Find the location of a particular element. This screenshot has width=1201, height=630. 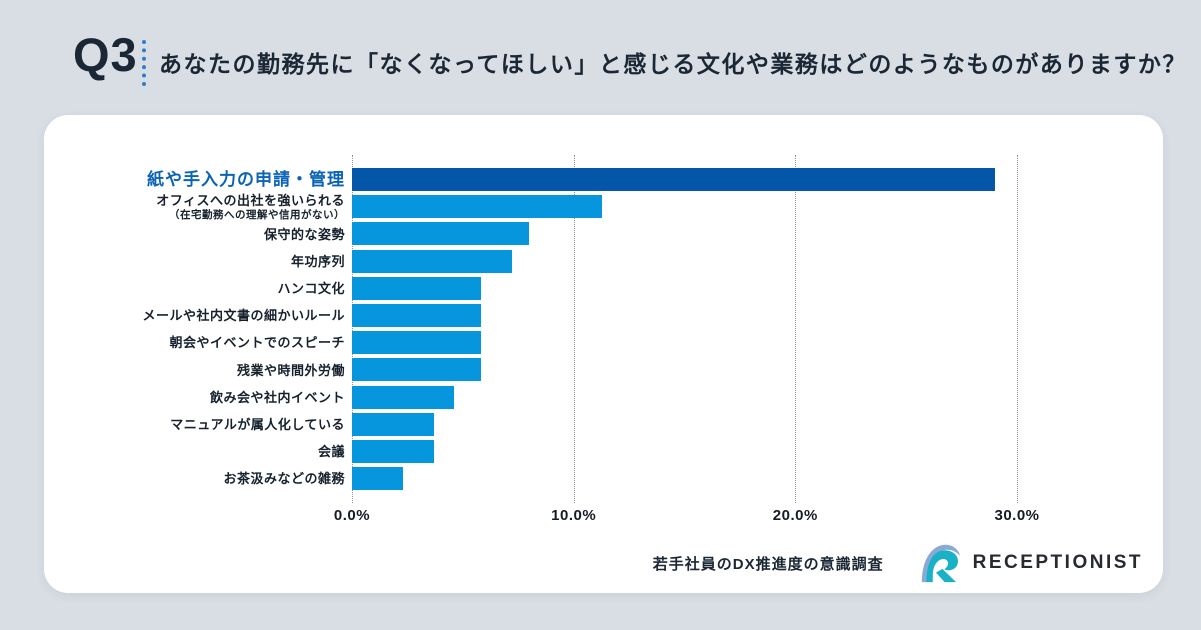

chart-row: 朝会やイベントでのスピーチ is located at coordinates (603, 343).